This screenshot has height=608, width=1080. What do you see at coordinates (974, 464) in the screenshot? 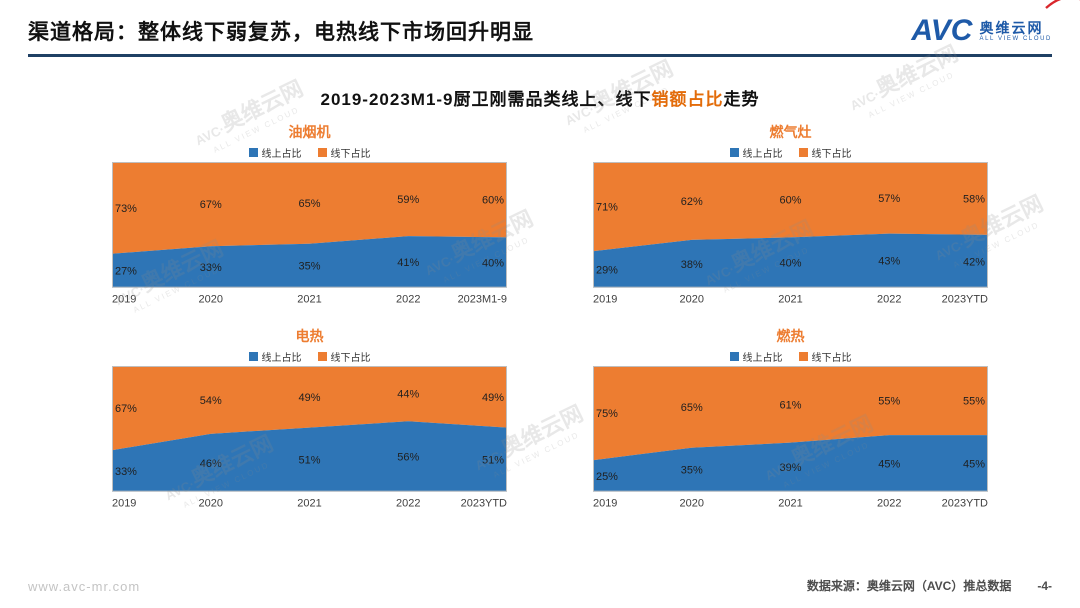
I see `online-value-label: 45%` at bounding box center [974, 464].